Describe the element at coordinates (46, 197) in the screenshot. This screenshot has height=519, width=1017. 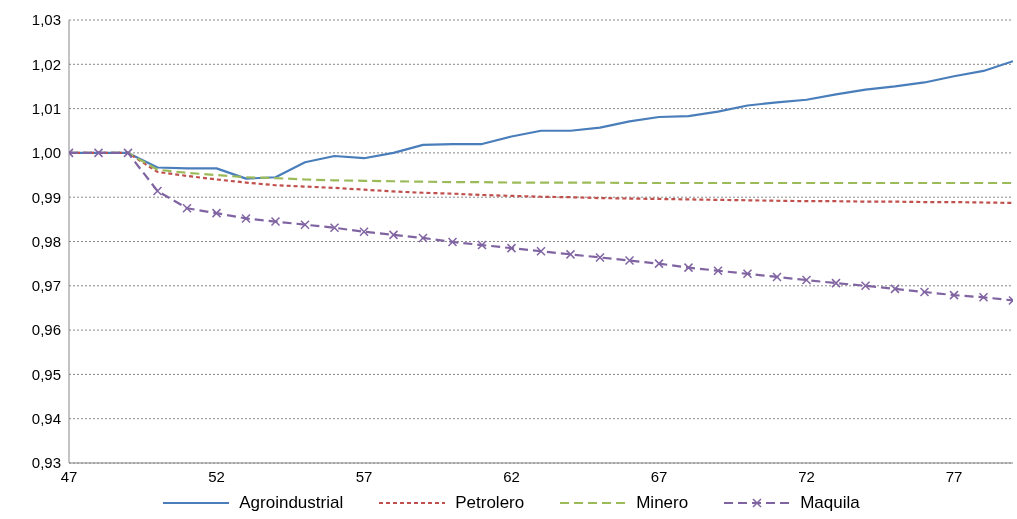
I see `y-tick-label: 0,99` at that location.